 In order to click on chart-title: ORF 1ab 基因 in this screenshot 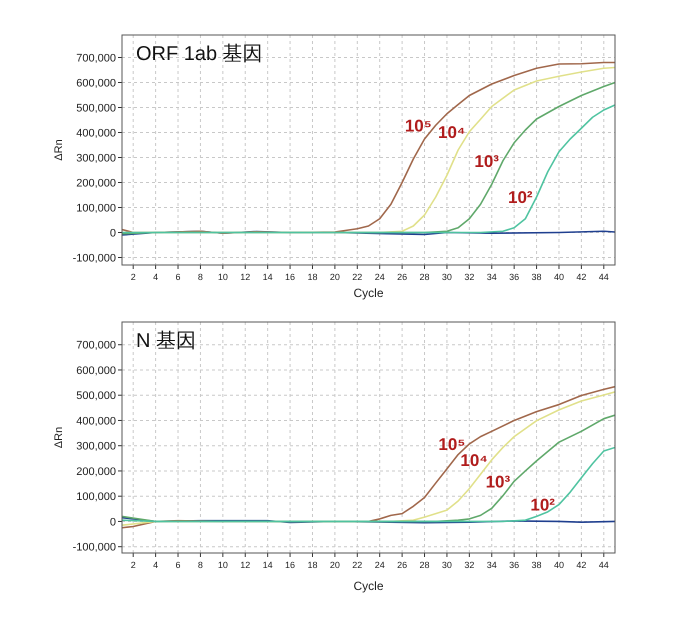, I will do `click(199, 54)`.